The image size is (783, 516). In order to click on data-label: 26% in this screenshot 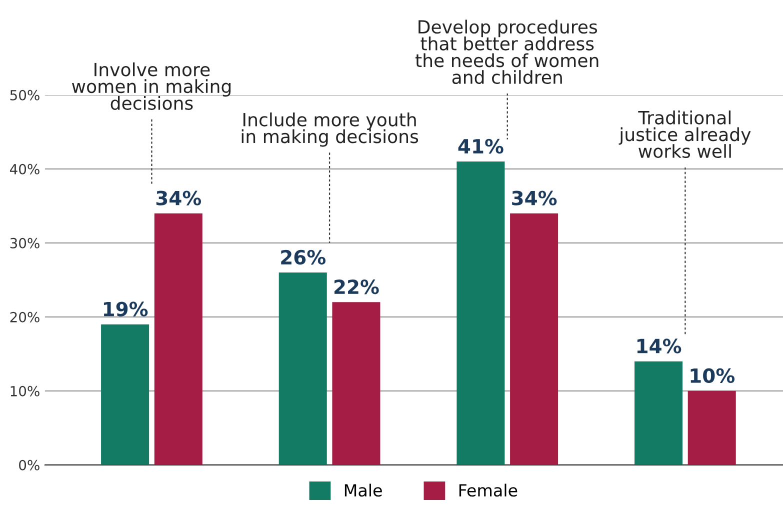, I will do `click(303, 257)`.